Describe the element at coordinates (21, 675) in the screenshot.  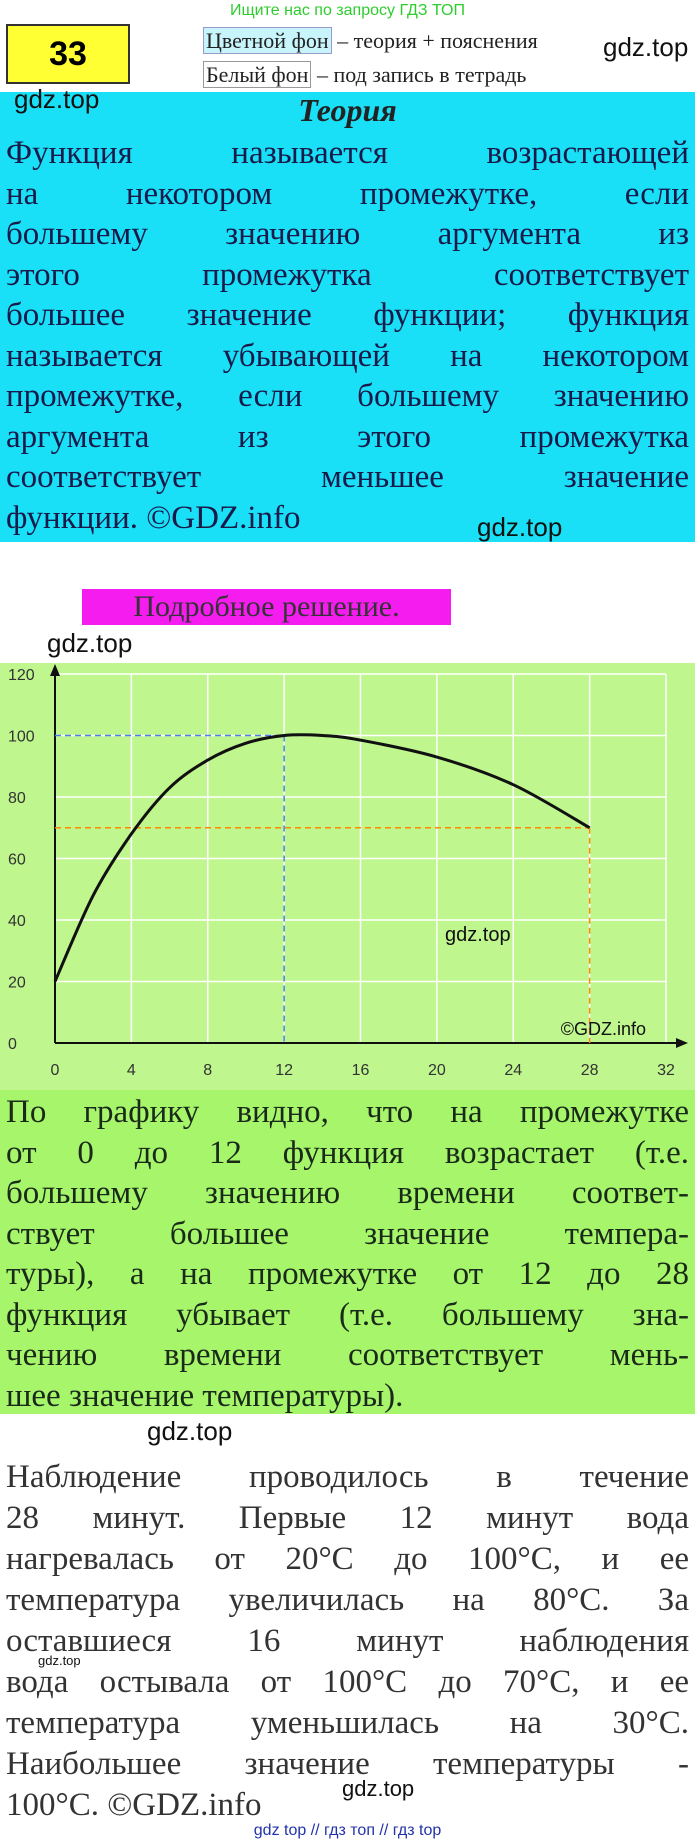
I see `y-tick-label: 120` at that location.